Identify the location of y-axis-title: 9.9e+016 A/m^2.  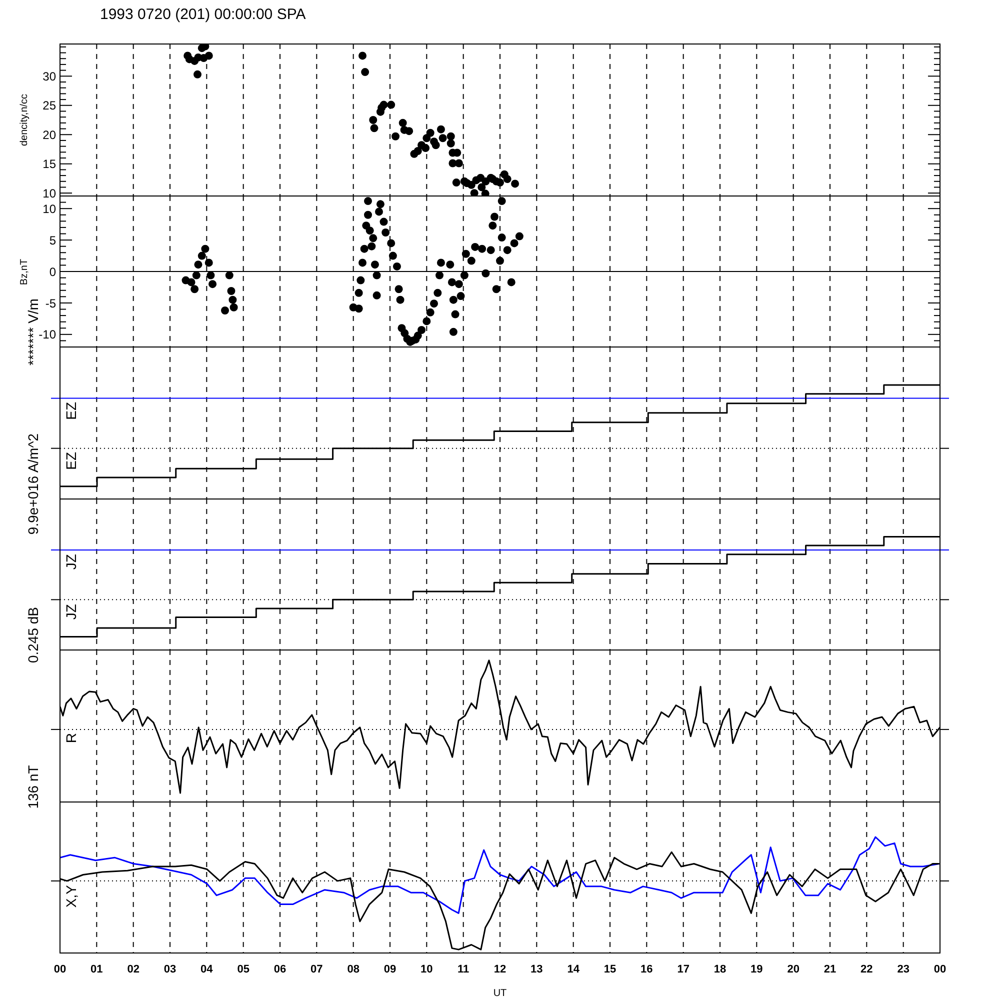
(33, 484).